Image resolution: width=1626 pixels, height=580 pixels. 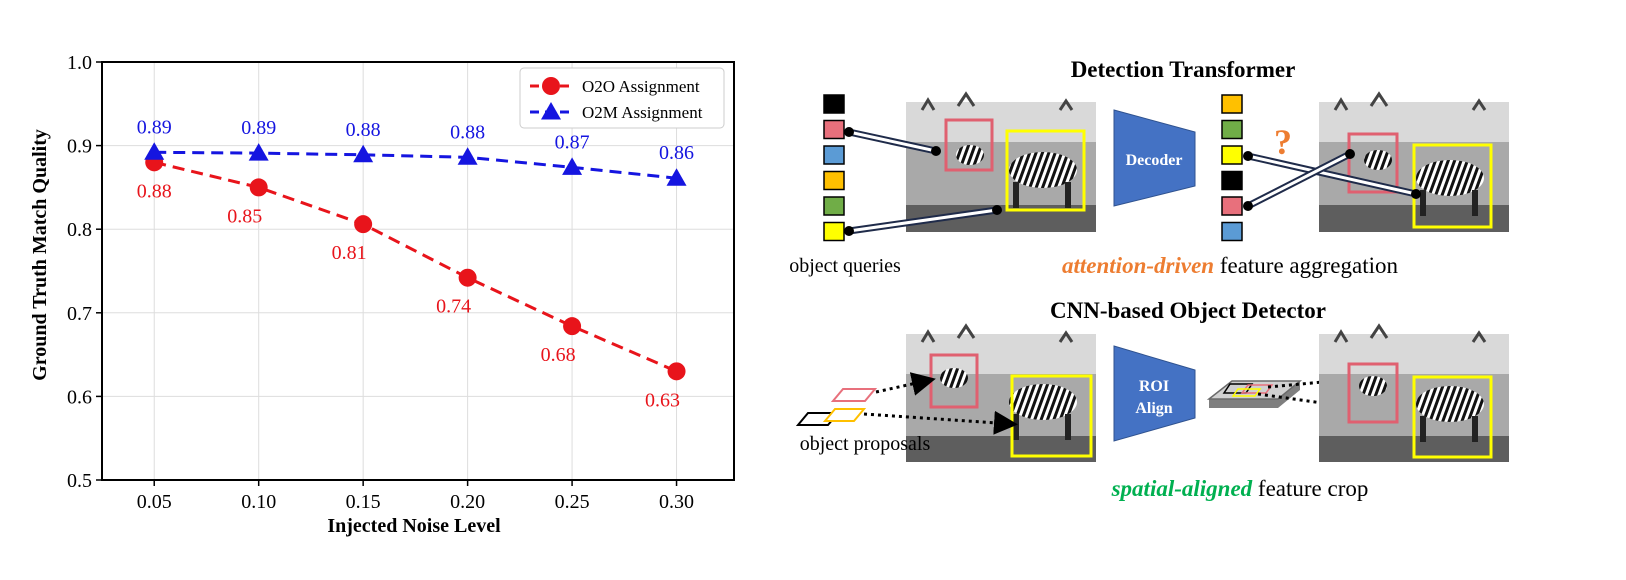 I want to click on legend-o2o-marker, so click(x=551, y=86).